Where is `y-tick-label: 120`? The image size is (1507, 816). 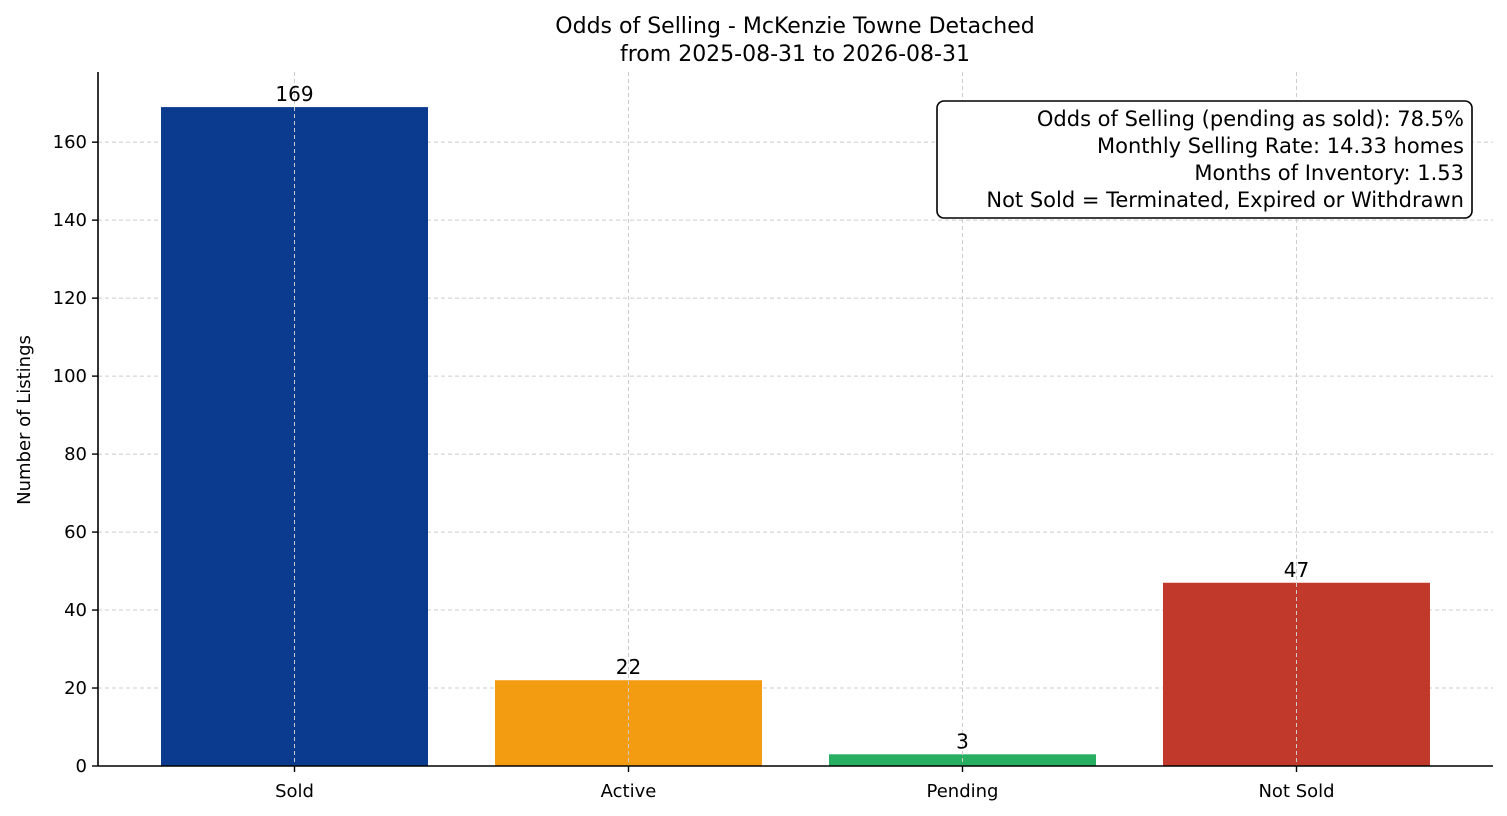 y-tick-label: 120 is located at coordinates (70, 298).